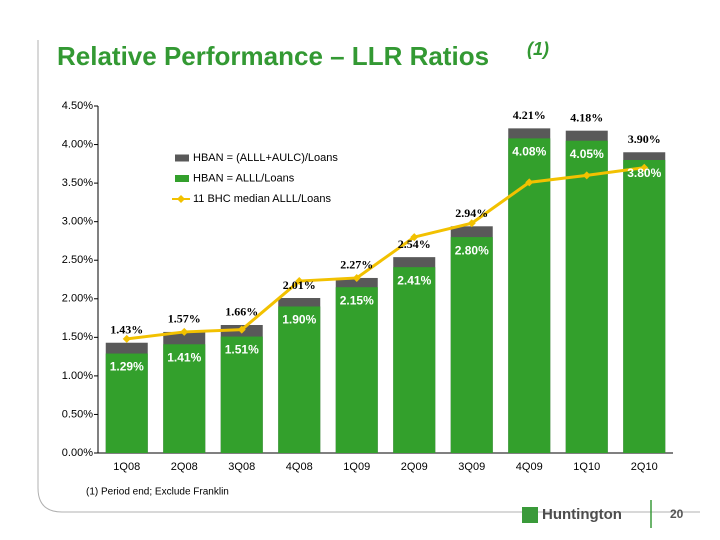 Image resolution: width=720 pixels, height=540 pixels. What do you see at coordinates (414, 280) in the screenshot?
I see `data-label: 2.41%` at bounding box center [414, 280].